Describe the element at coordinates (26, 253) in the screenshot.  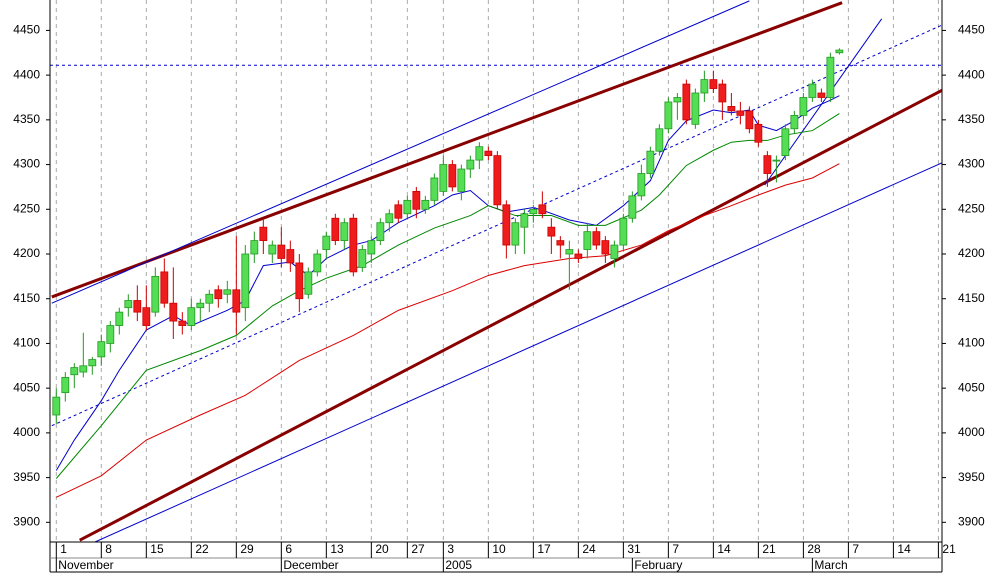
I see `y-tick-label: 4200` at that location.